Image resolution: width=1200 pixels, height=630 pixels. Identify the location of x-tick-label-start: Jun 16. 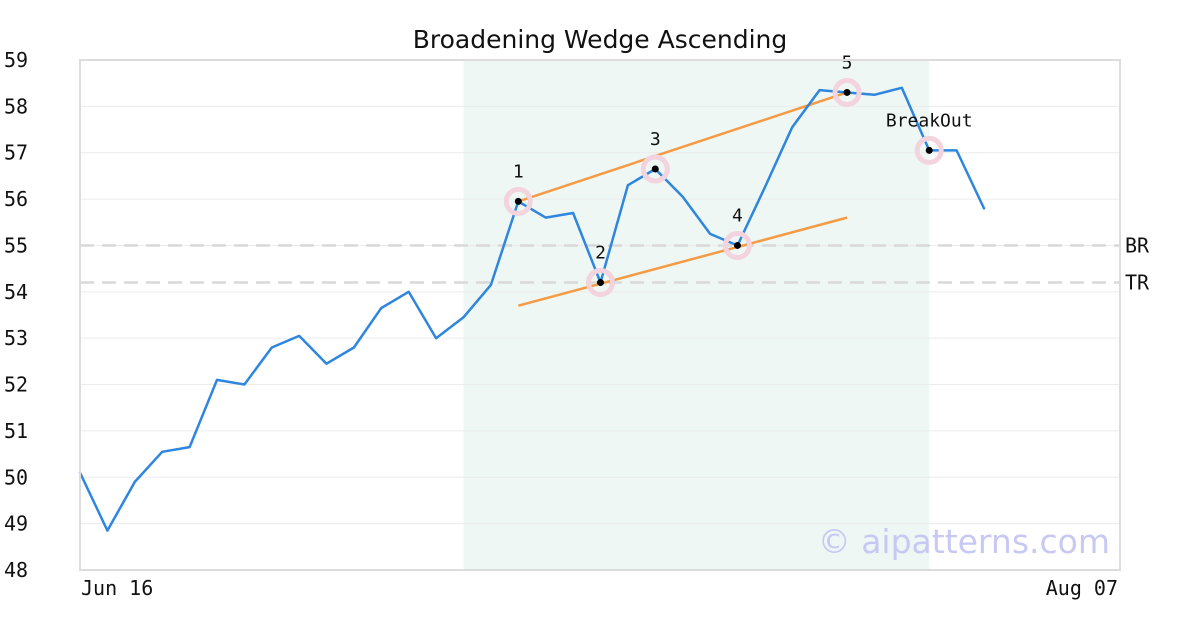
(117, 588).